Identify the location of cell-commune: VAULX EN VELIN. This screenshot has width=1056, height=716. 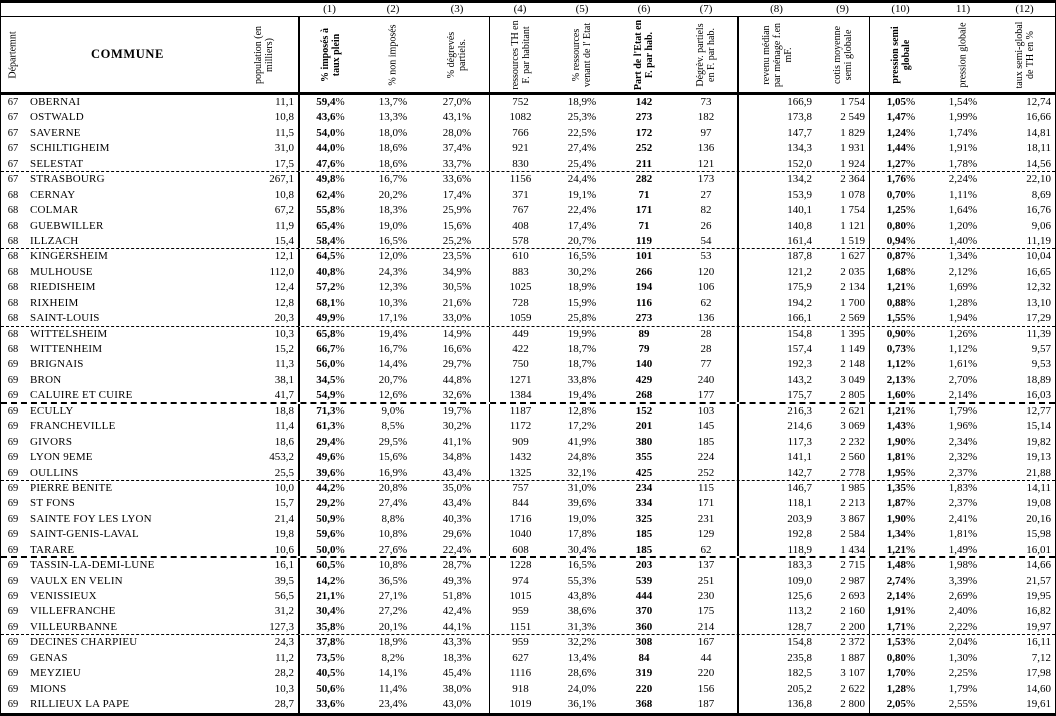
(76, 580).